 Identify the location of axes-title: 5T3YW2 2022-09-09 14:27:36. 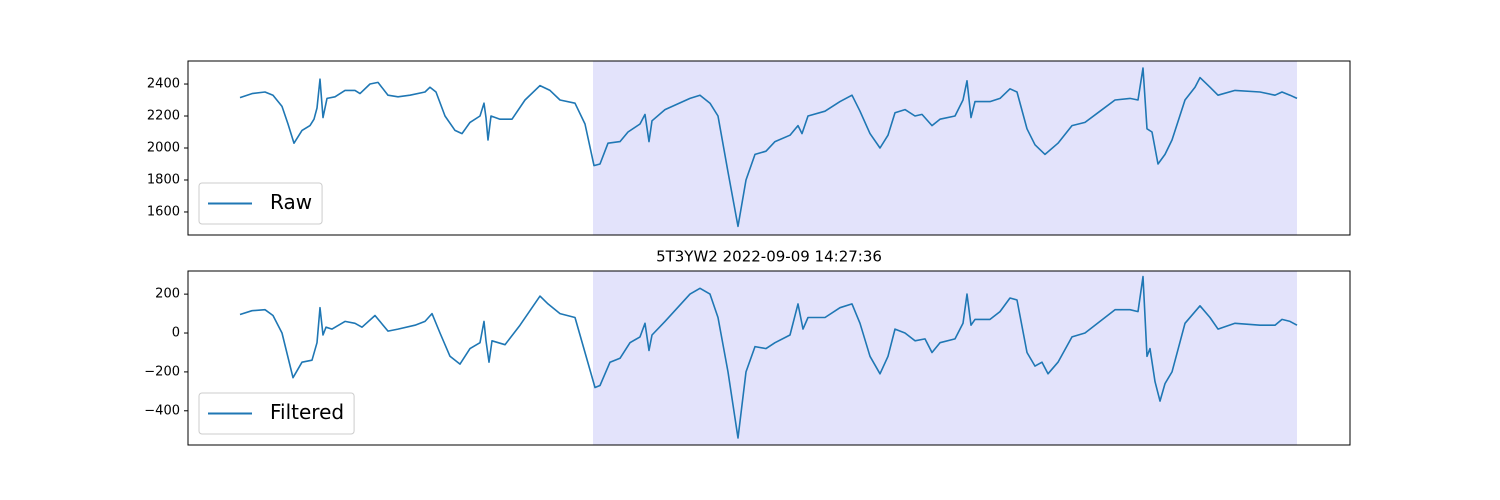
(769, 257).